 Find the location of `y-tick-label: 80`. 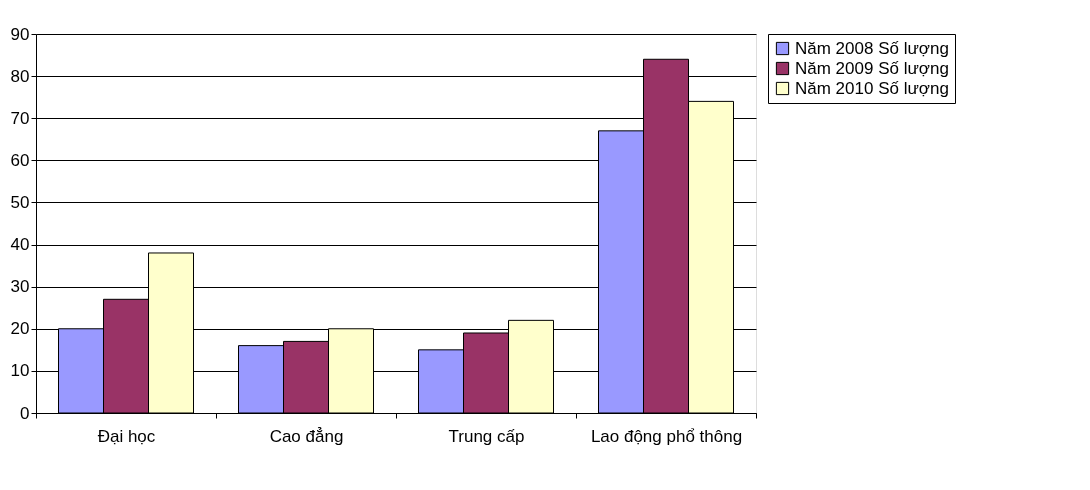

y-tick-label: 80 is located at coordinates (20, 76).